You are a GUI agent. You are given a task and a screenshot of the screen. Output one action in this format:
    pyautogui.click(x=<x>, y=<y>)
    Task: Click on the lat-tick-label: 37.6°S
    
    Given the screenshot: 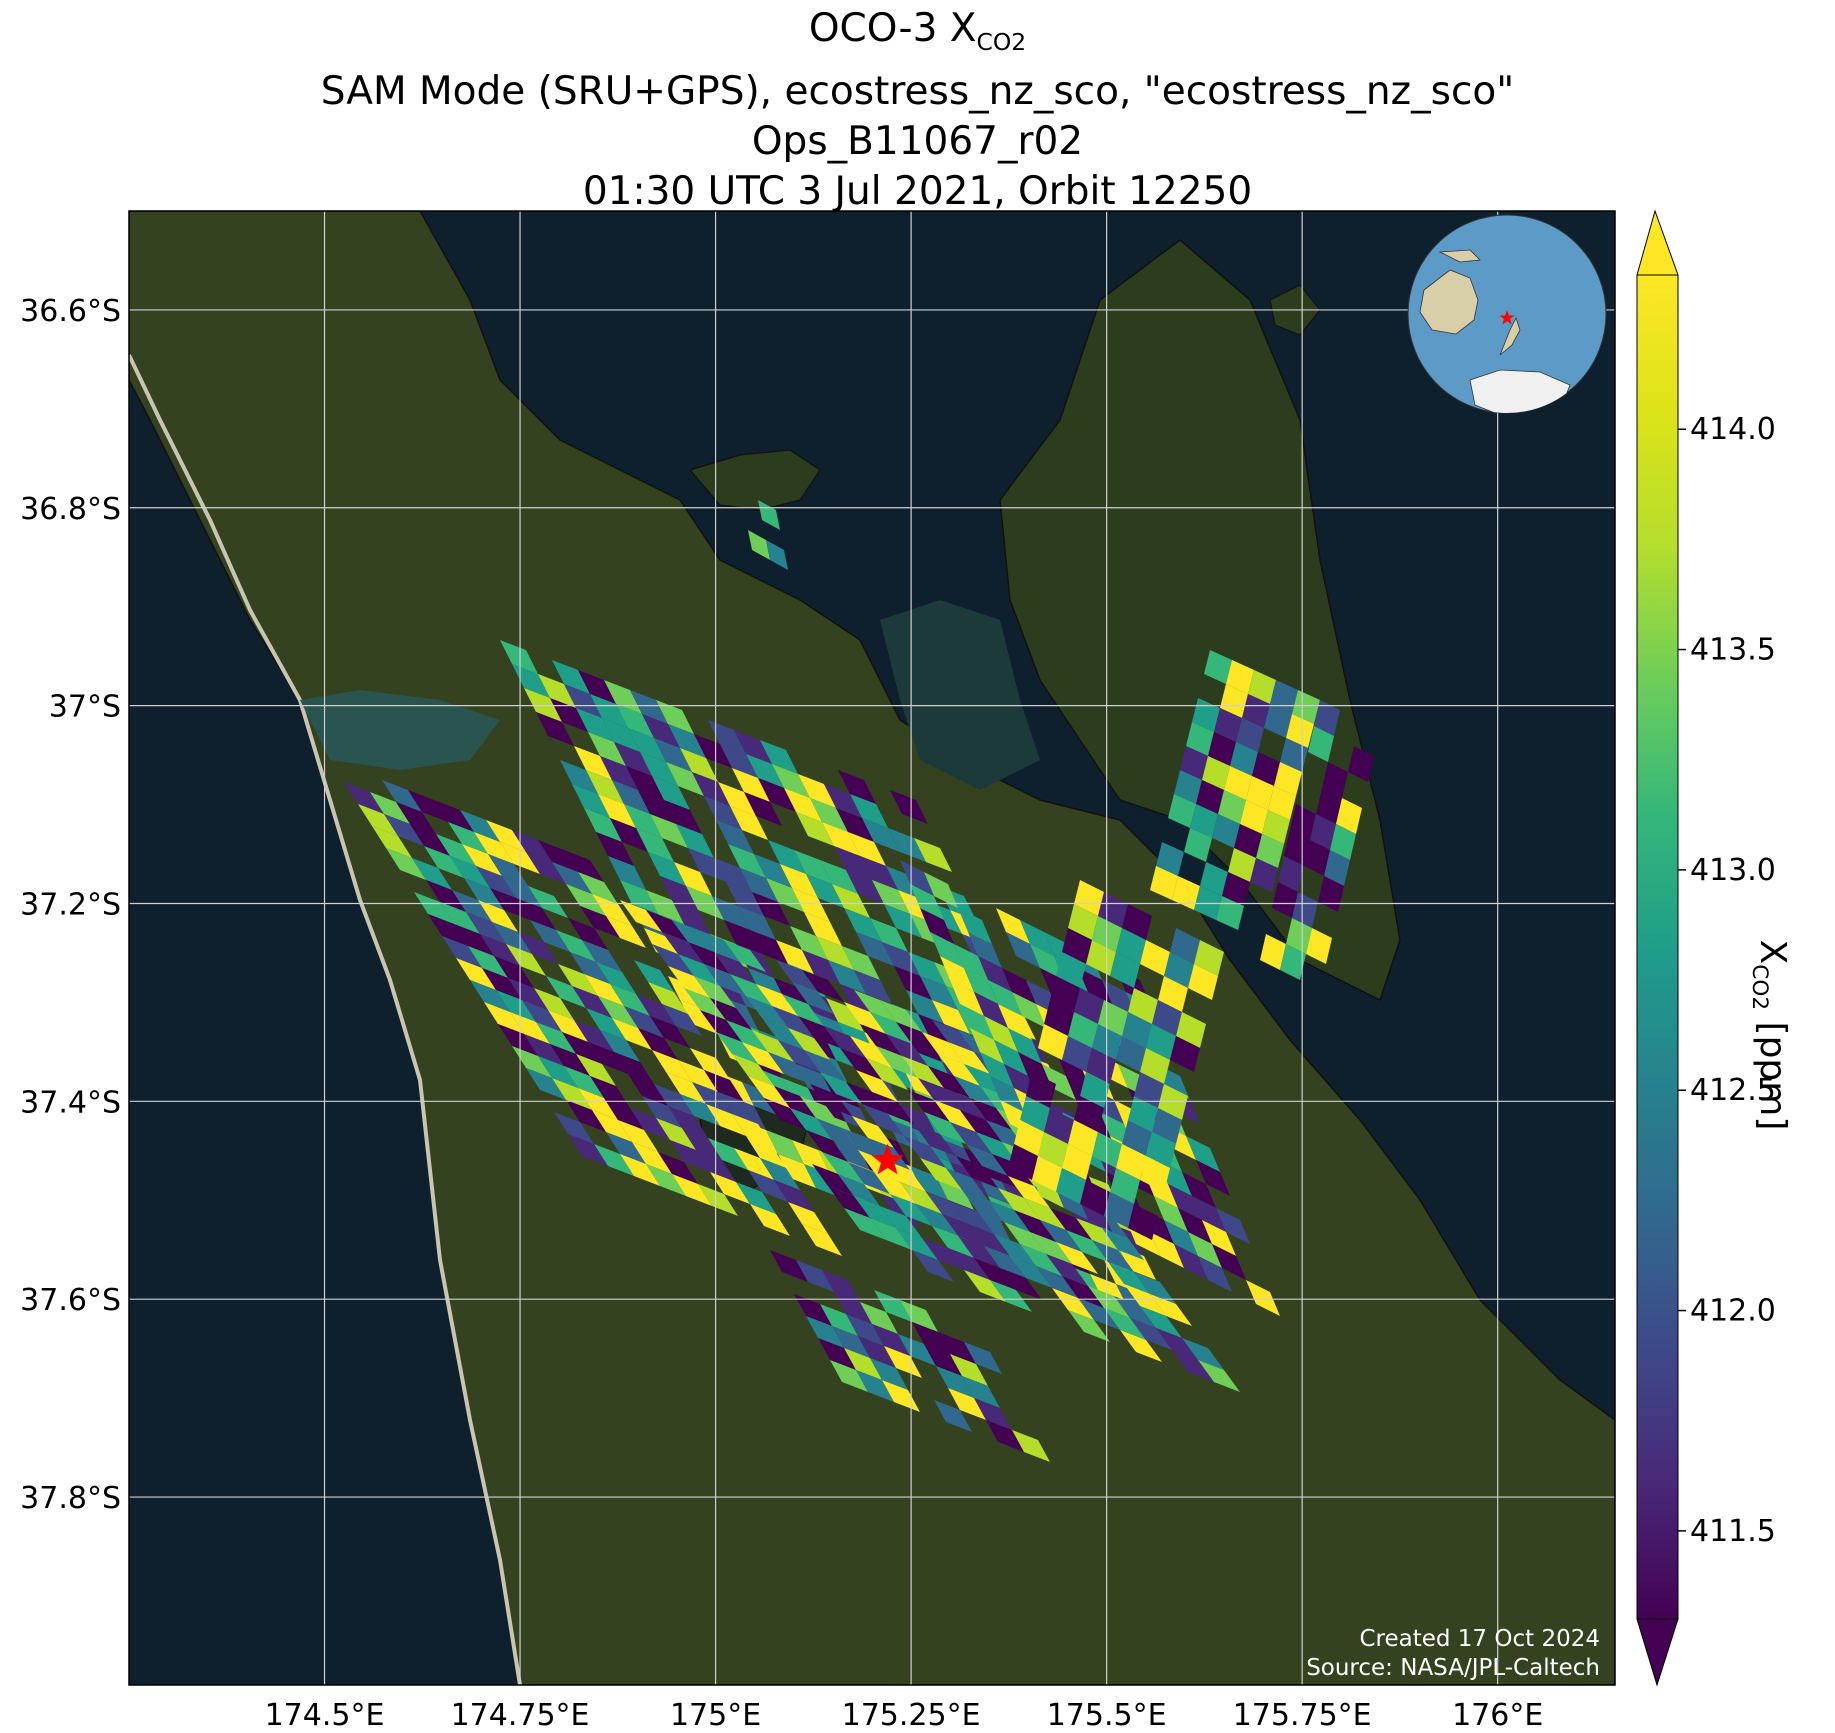 What is the action you would take?
    pyautogui.click(x=70, y=1300)
    